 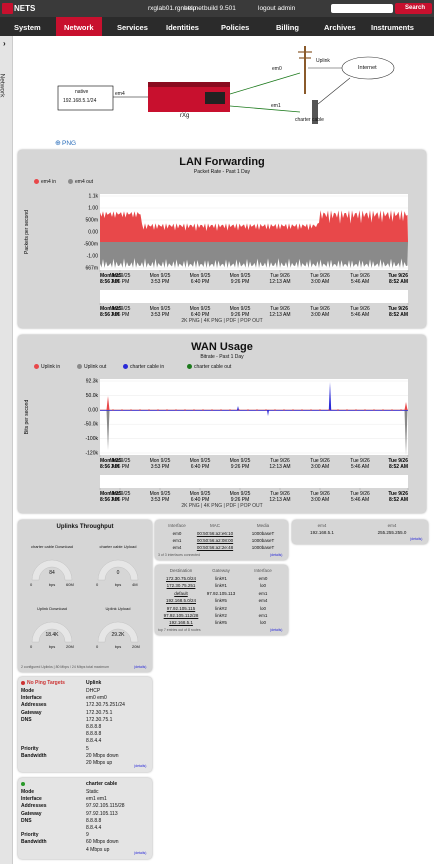 I want to click on plot-bg, so click(x=254, y=417).